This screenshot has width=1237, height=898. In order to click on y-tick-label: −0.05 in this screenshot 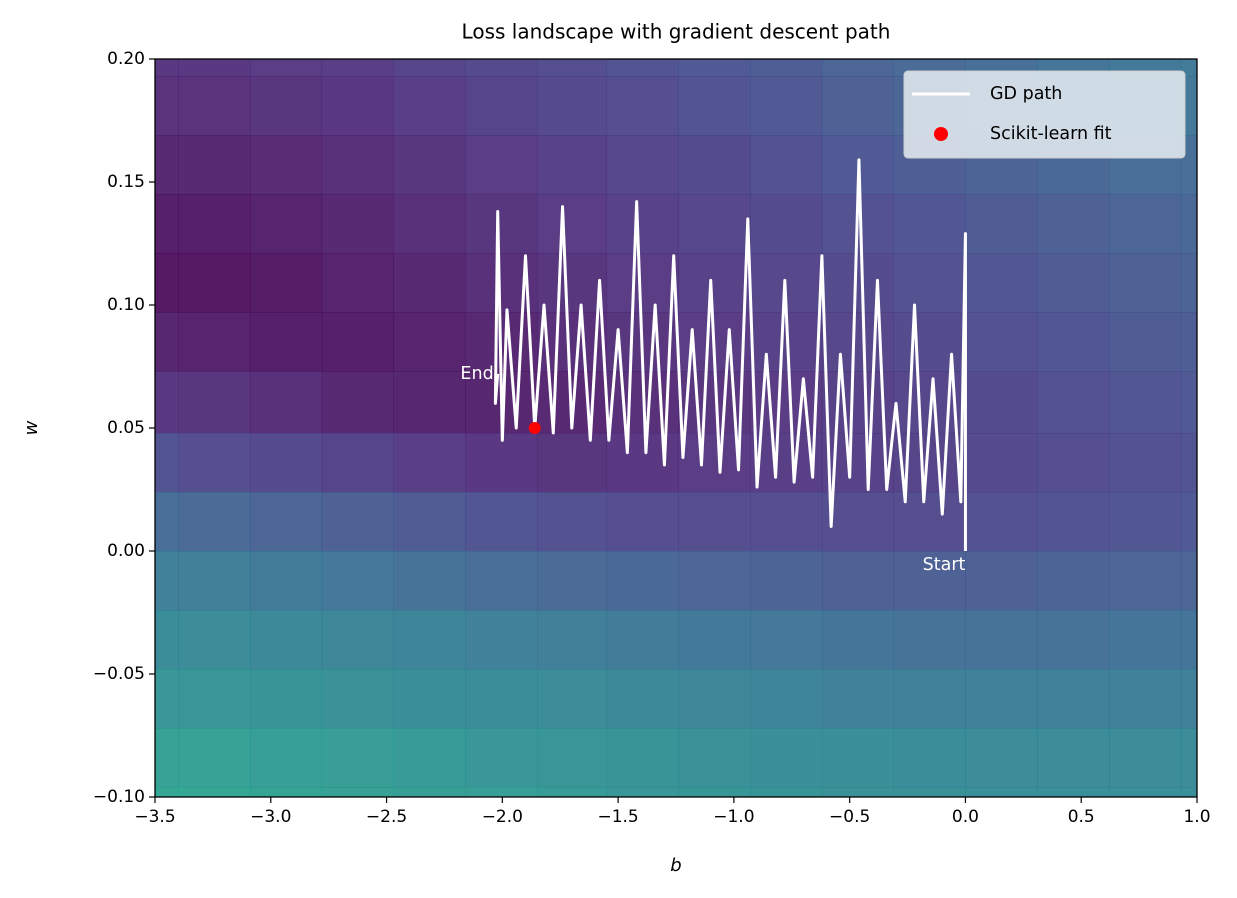, I will do `click(119, 674)`.